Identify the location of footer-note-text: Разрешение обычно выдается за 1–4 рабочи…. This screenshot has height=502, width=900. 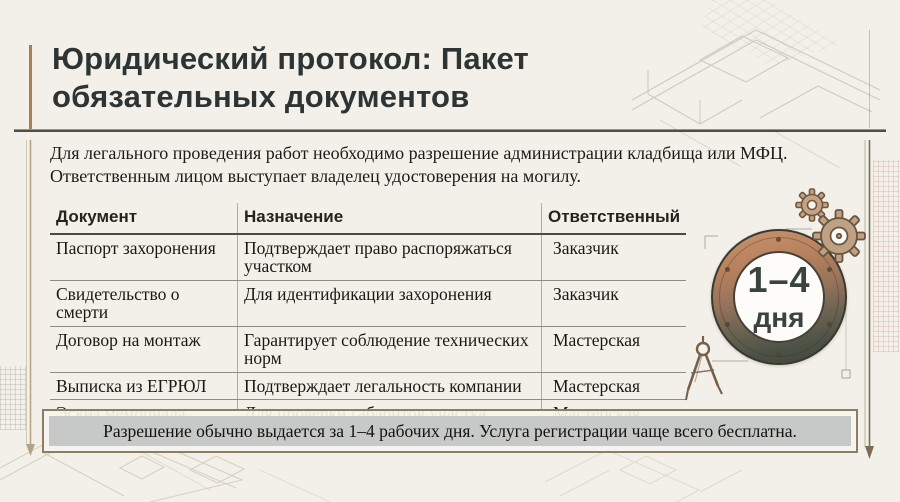
(450, 430).